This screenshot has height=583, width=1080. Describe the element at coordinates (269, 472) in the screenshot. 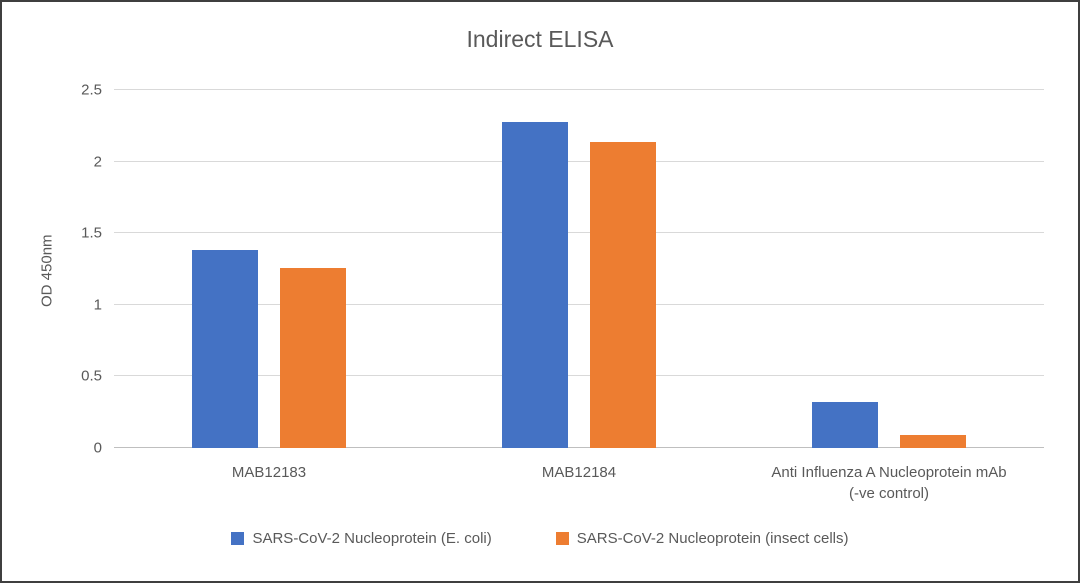

I see `category-label: MAB12183` at that location.